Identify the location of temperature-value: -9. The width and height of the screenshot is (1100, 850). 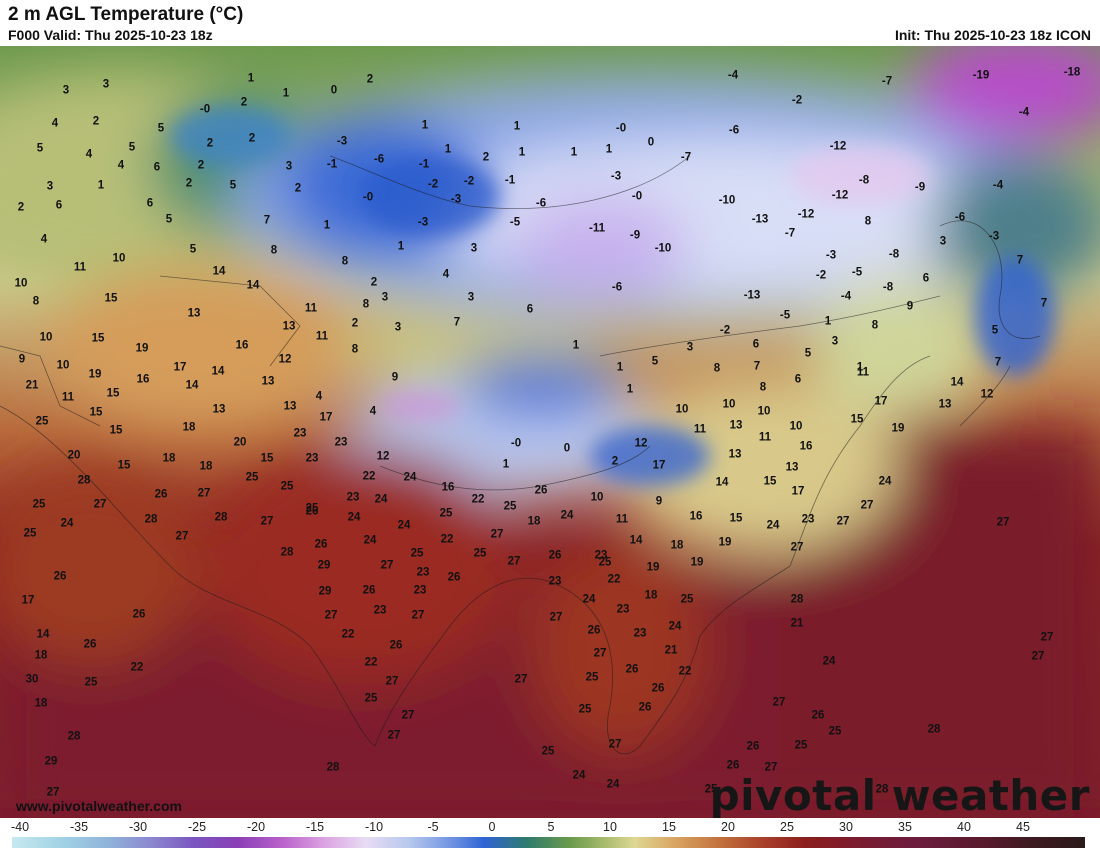
(635, 235).